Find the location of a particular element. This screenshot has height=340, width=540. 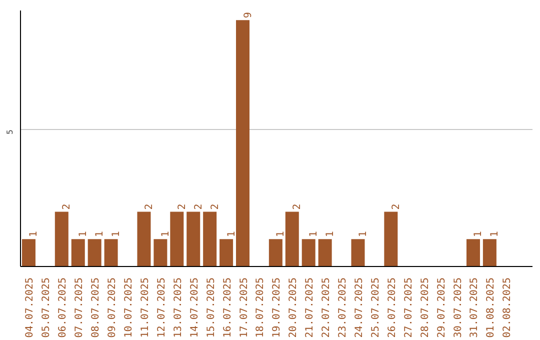

x-tick-label: 15.07.2025 is located at coordinates (211, 307).